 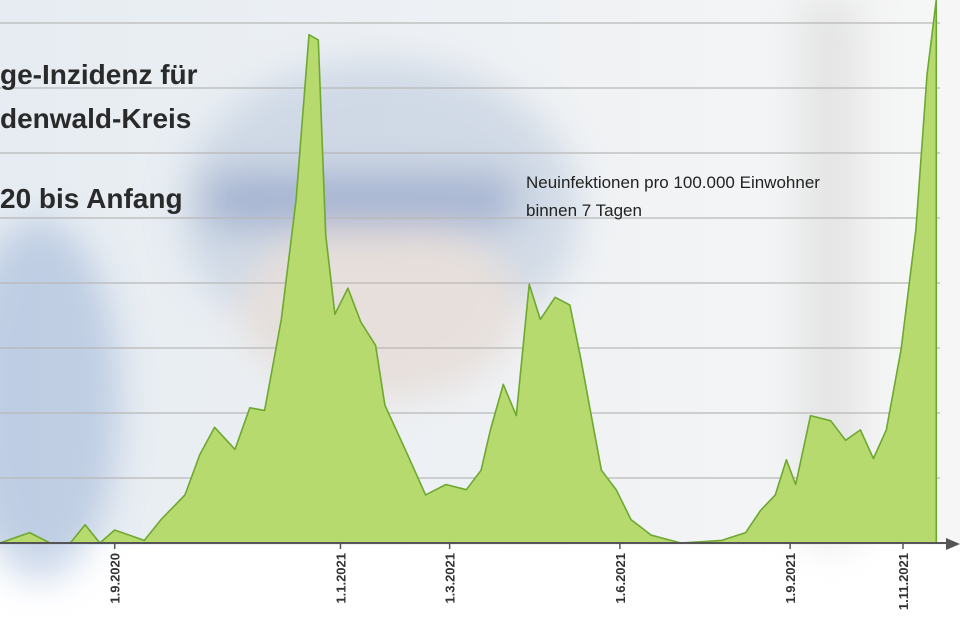 What do you see at coordinates (790, 578) in the screenshot?
I see `x-tick-label: 1.9.2021` at bounding box center [790, 578].